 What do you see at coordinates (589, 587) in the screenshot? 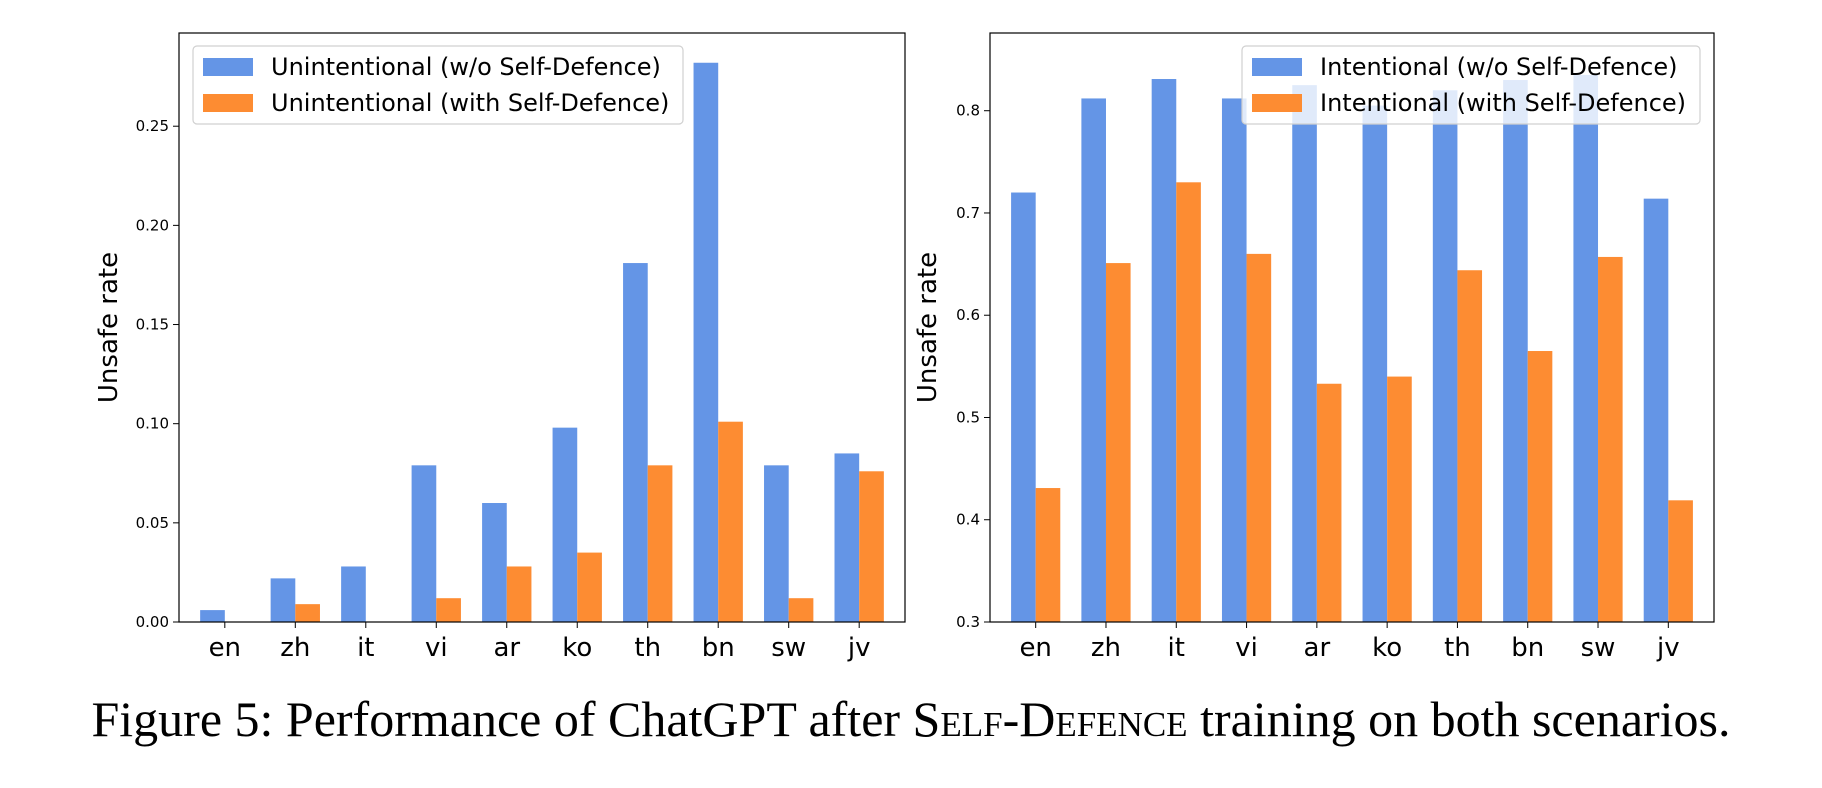
I see `bar-unintentional-with-self-defence--ko` at bounding box center [589, 587].